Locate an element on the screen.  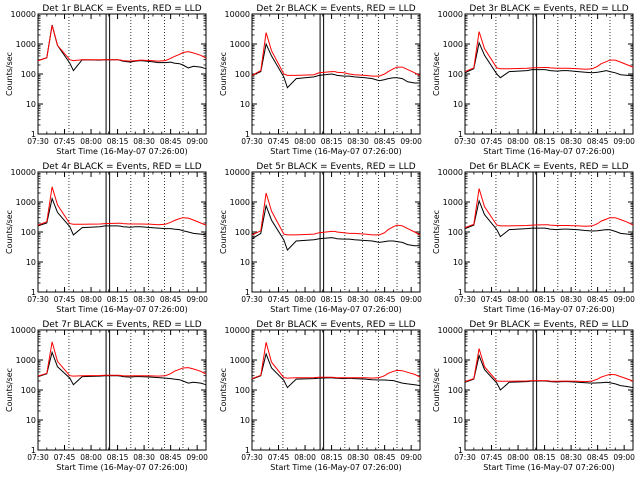
panel-title: Det 1r BLACK = Events, RED = LLD is located at coordinates (121, 9).